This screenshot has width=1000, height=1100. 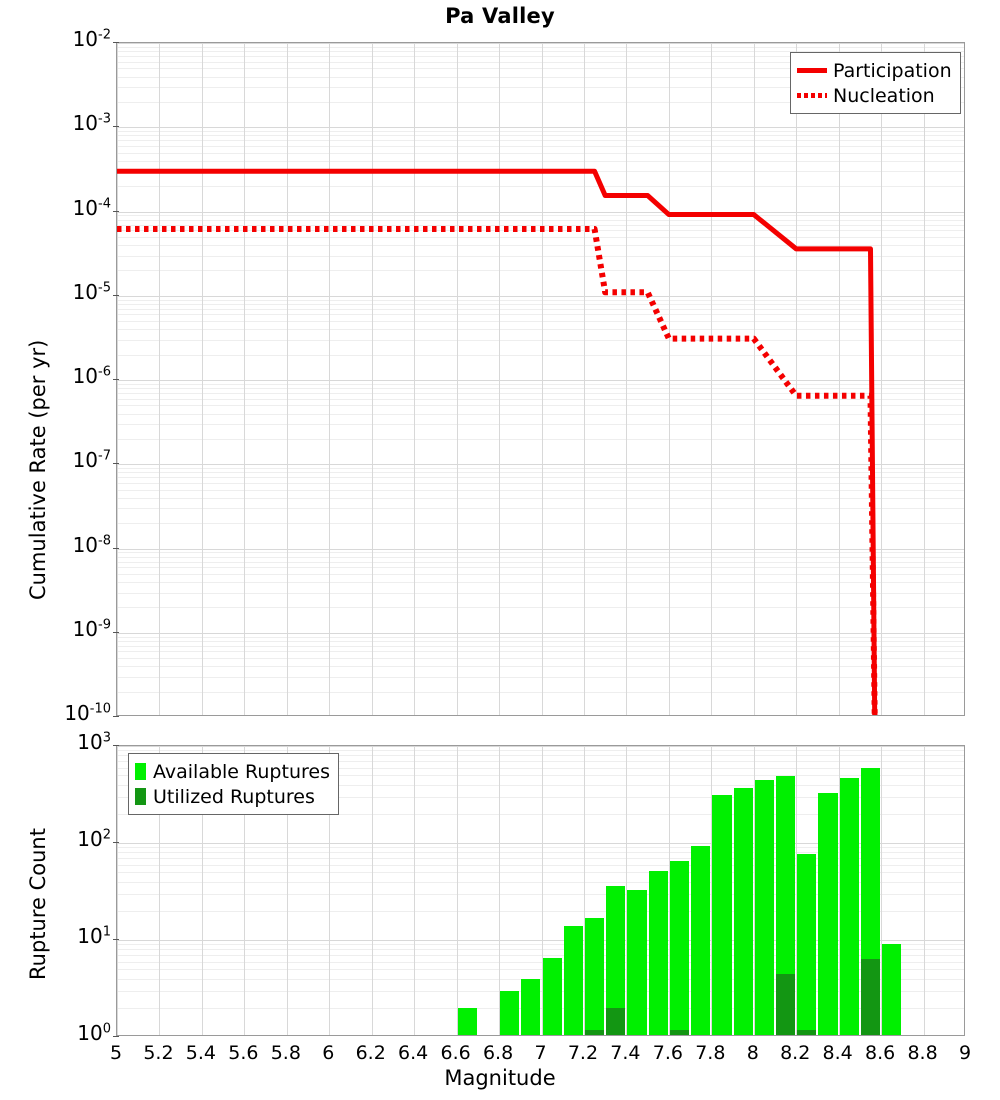 What do you see at coordinates (874, 70) in the screenshot?
I see `legend-item-participation: Participation` at bounding box center [874, 70].